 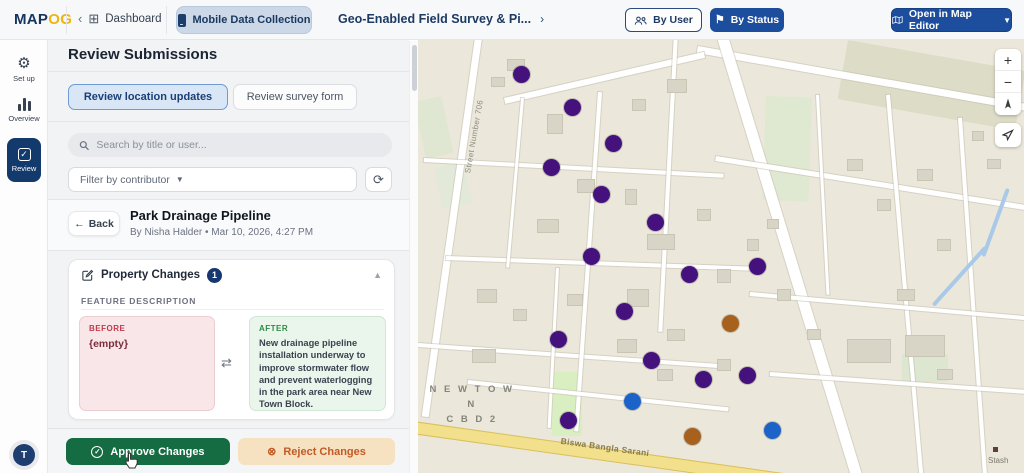 I want to click on scrollbar-thumb, so click(x=414, y=68).